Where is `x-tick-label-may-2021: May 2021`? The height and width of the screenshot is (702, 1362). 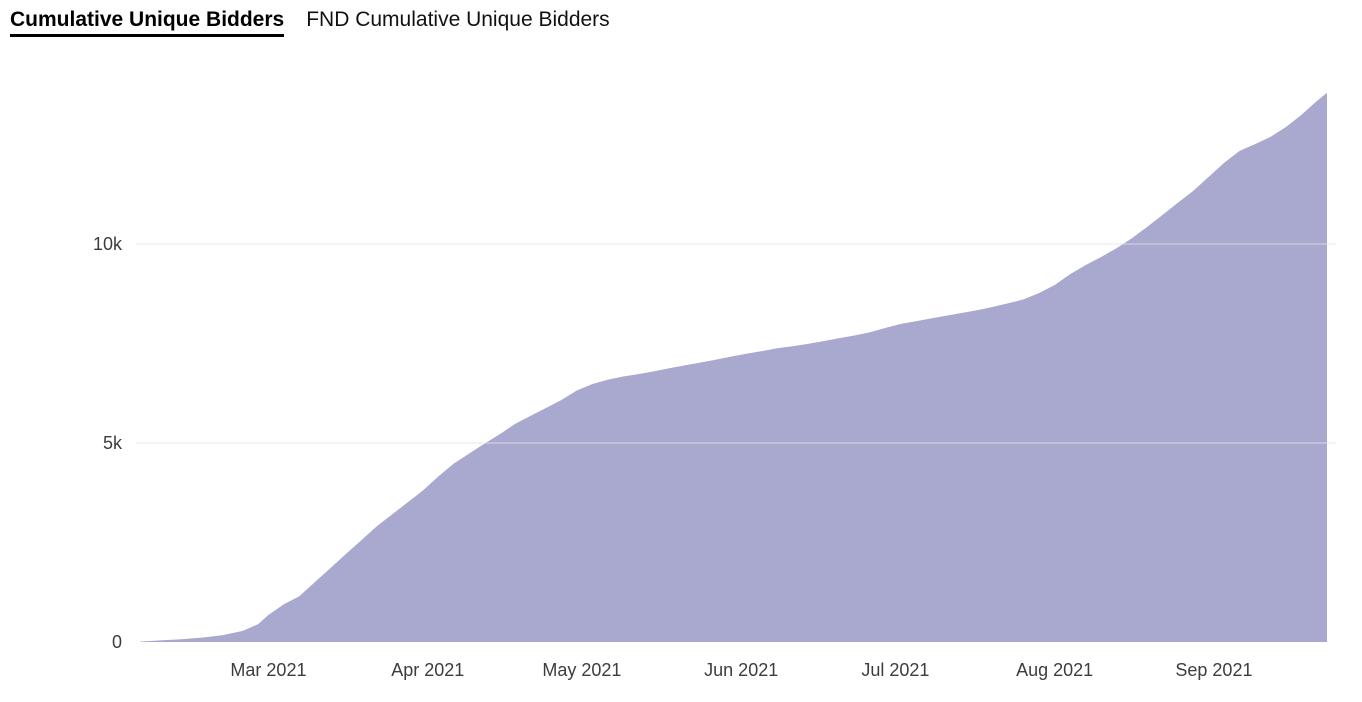 x-tick-label-may-2021: May 2021 is located at coordinates (582, 670).